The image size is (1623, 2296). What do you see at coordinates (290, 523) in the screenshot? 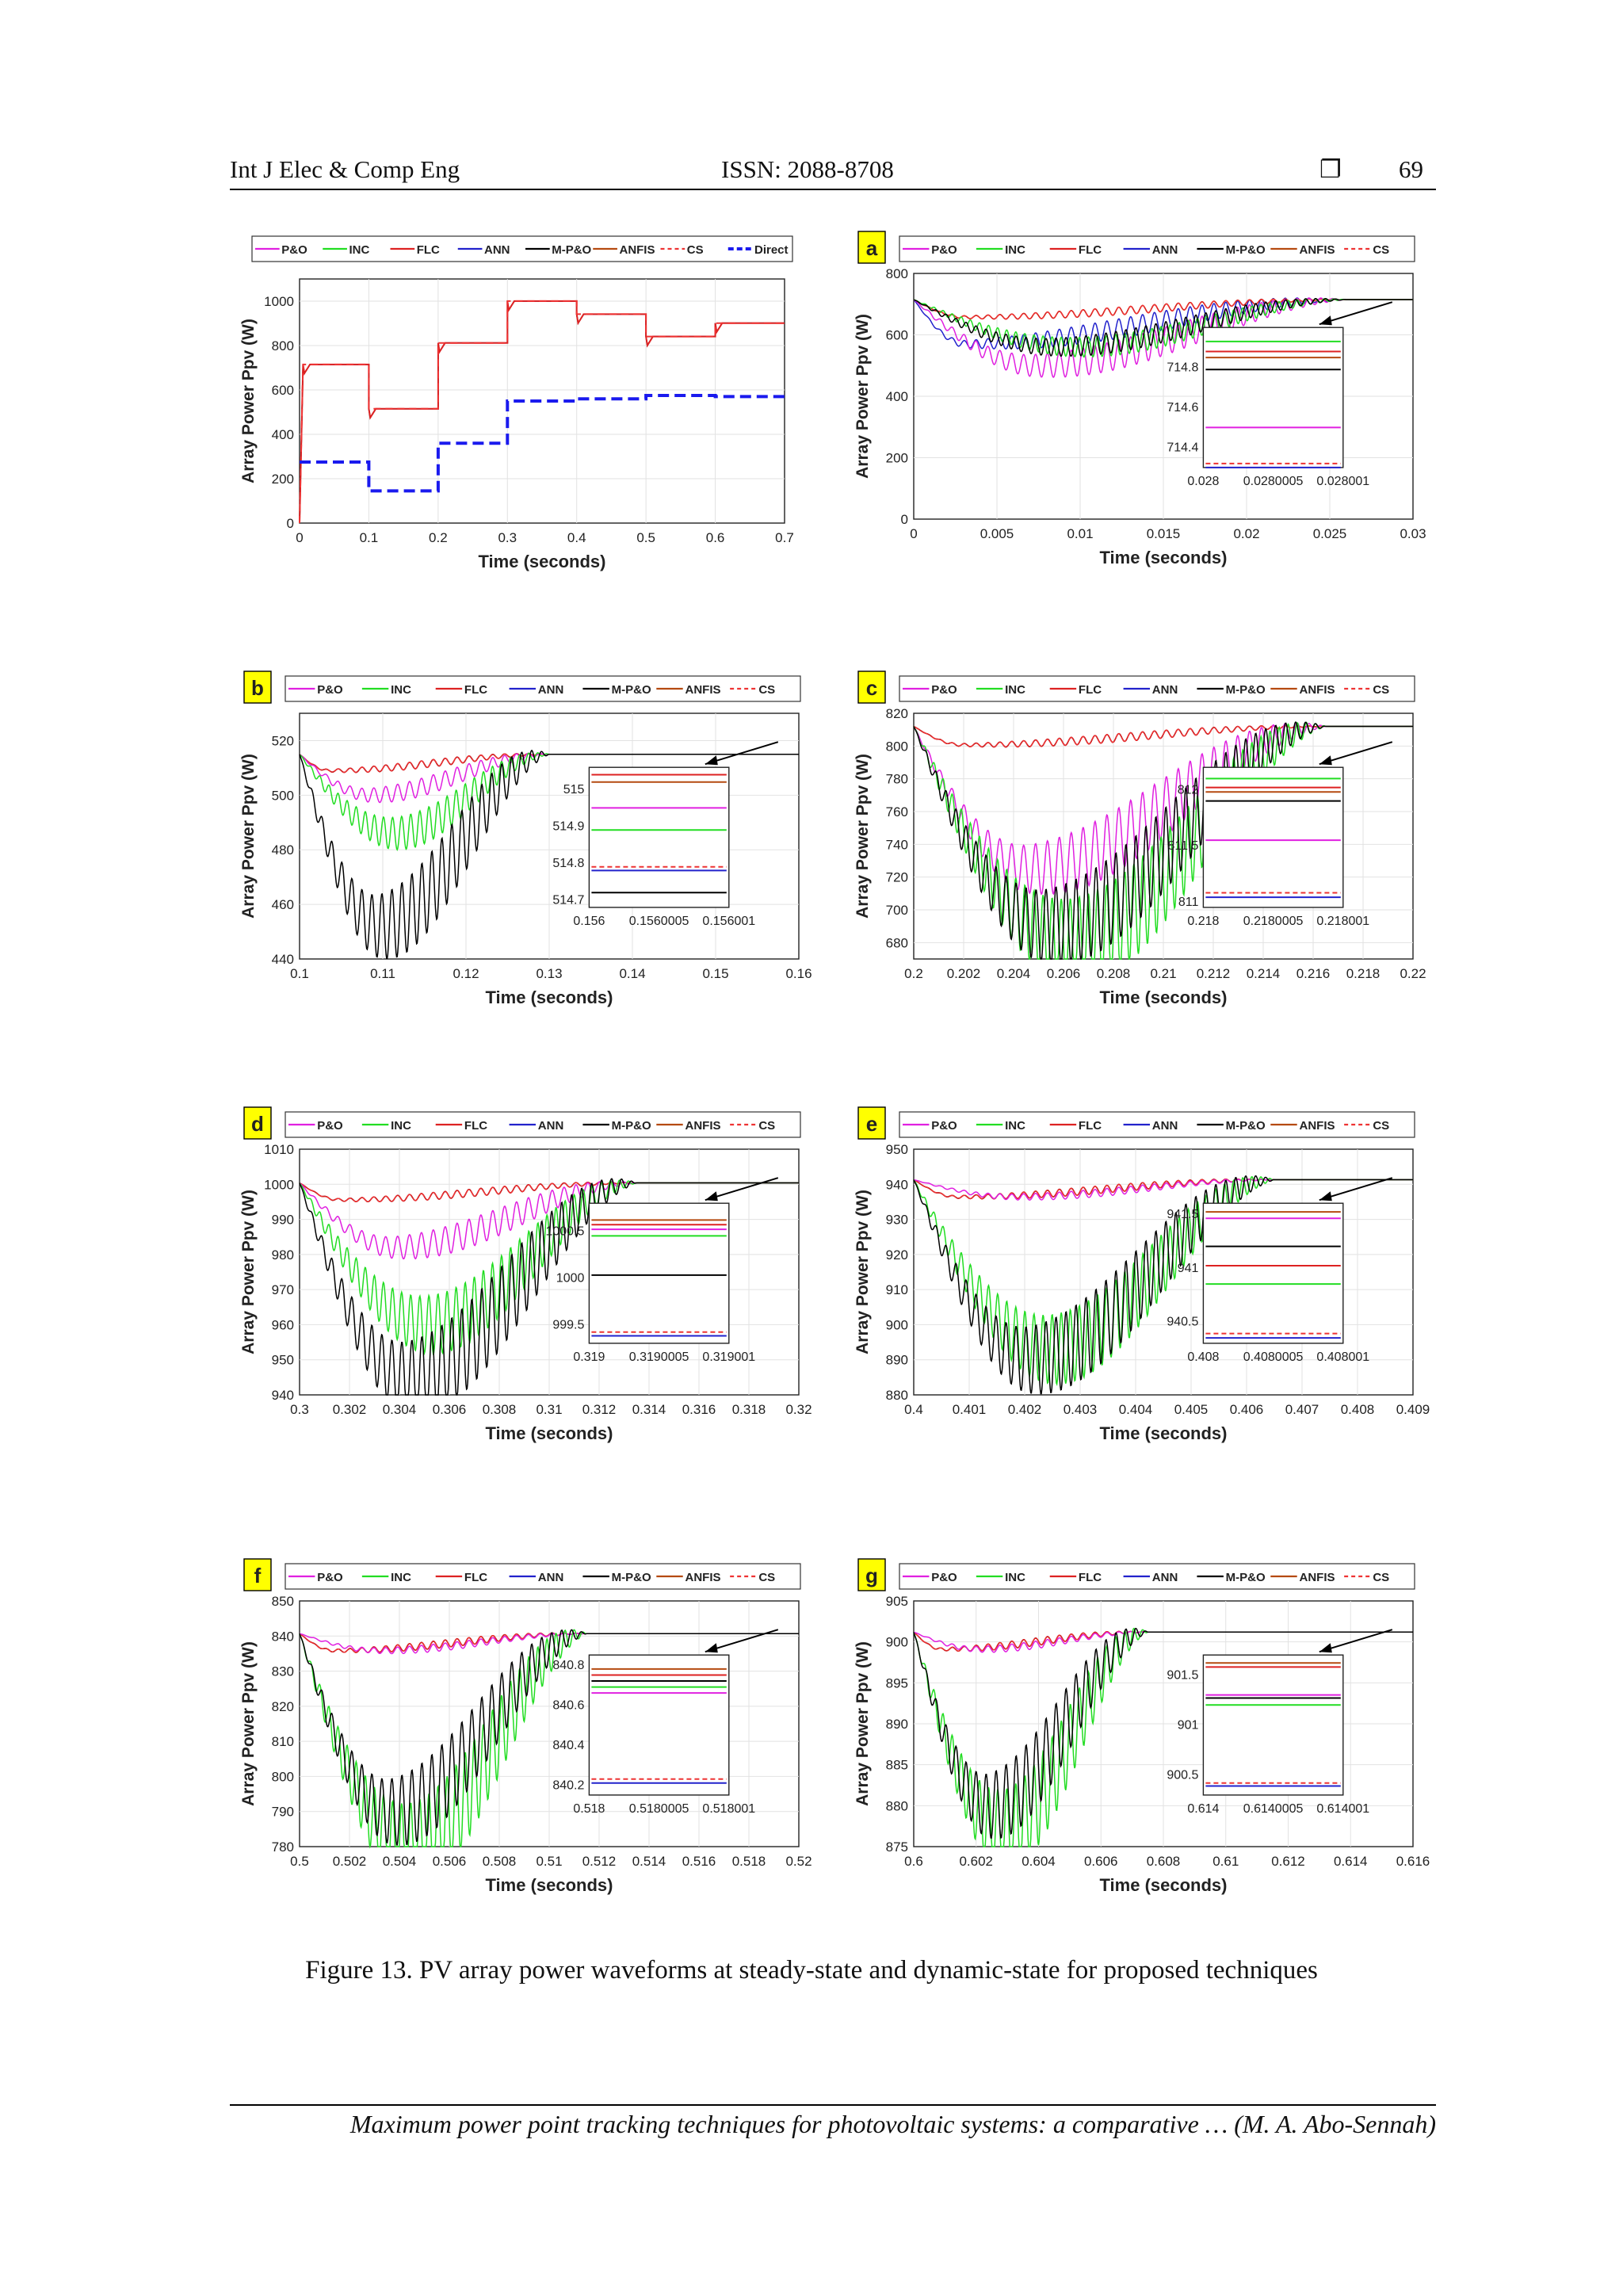
I see `y-tick-label: 0` at bounding box center [290, 523].